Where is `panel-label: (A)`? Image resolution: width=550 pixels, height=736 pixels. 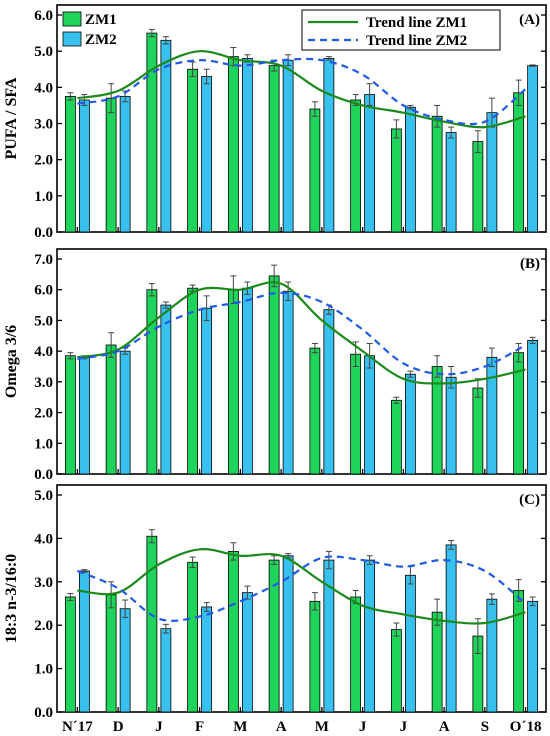
panel-label: (A) is located at coordinates (529, 20).